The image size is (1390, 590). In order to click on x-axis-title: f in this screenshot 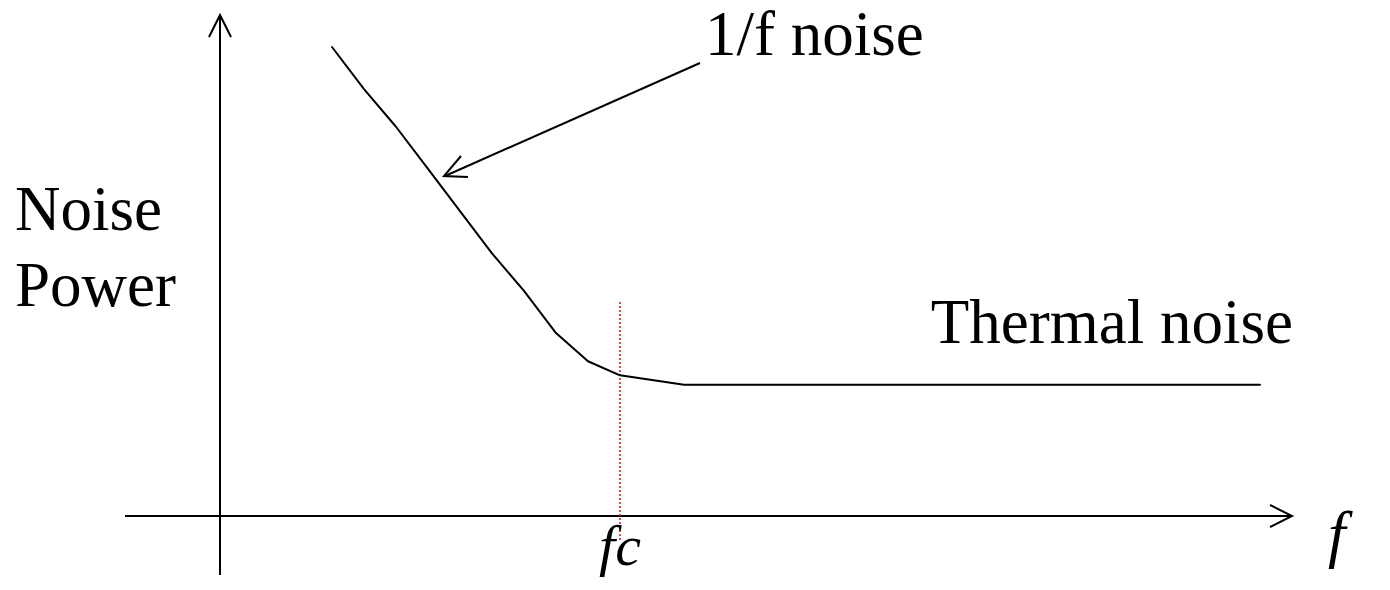, I will do `click(1340, 534)`.